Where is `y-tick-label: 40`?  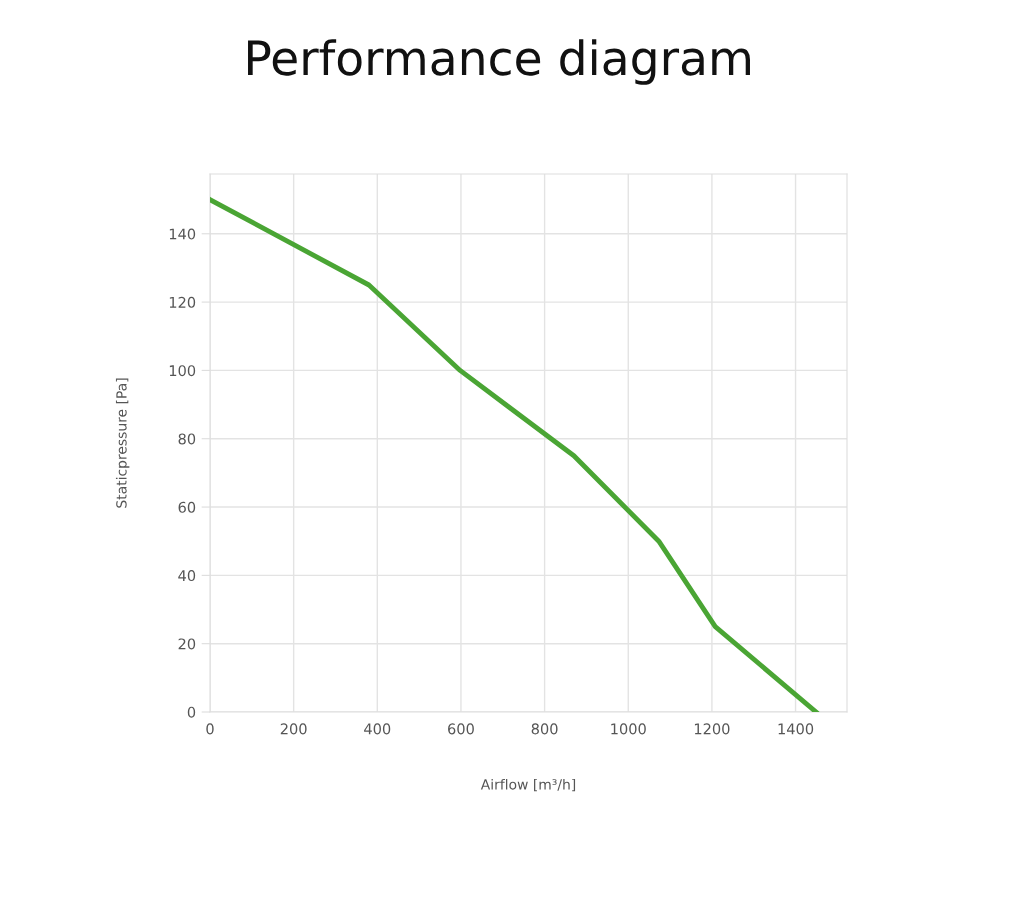 y-tick-label: 40 is located at coordinates (187, 576).